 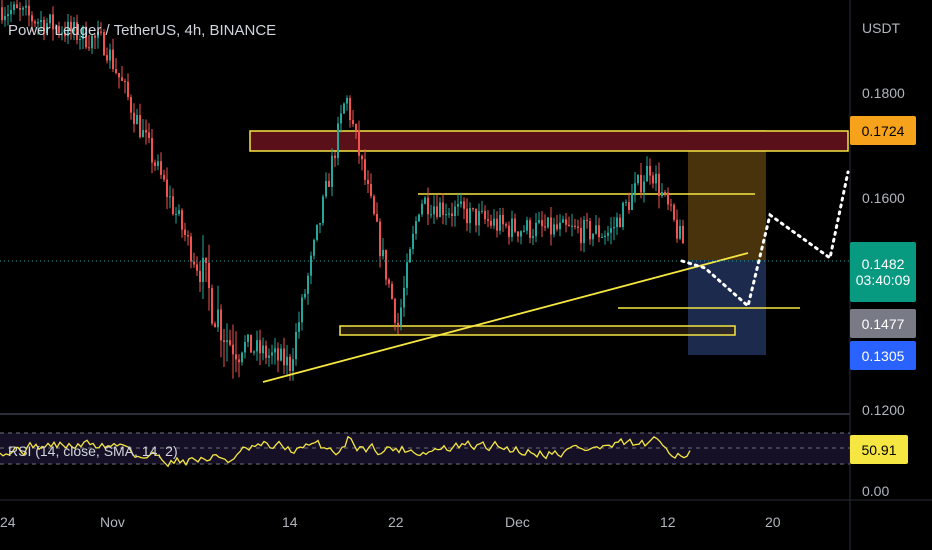 What do you see at coordinates (883, 130) in the screenshot?
I see `resistance-price-label: 0.1724` at bounding box center [883, 130].